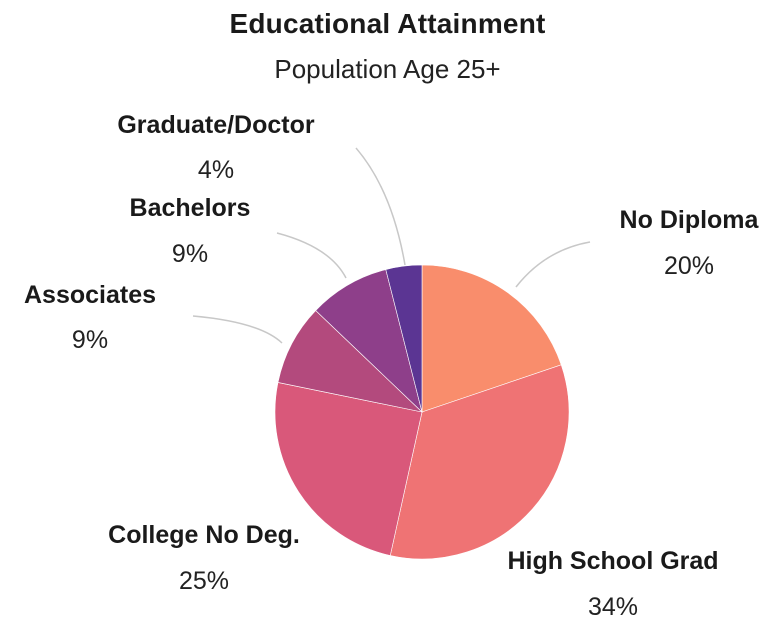  Describe the element at coordinates (689, 266) in the screenshot. I see `slice-value-no-diploma: 20%` at that location.